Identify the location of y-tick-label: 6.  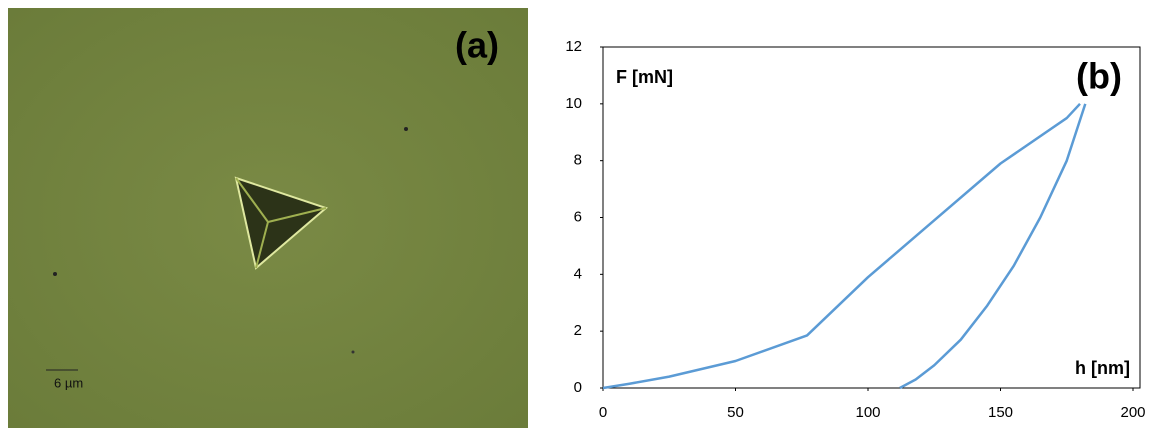
(578, 216).